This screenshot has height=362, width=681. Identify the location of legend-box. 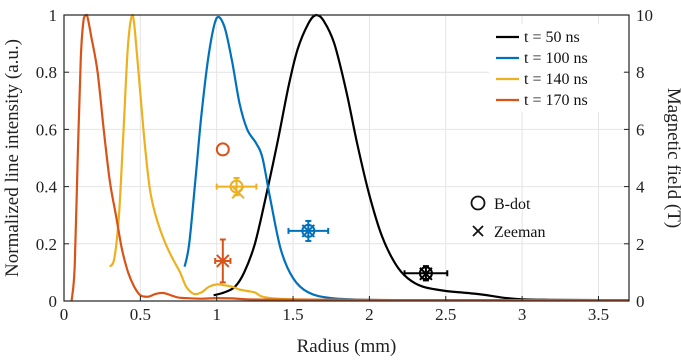
(556, 68).